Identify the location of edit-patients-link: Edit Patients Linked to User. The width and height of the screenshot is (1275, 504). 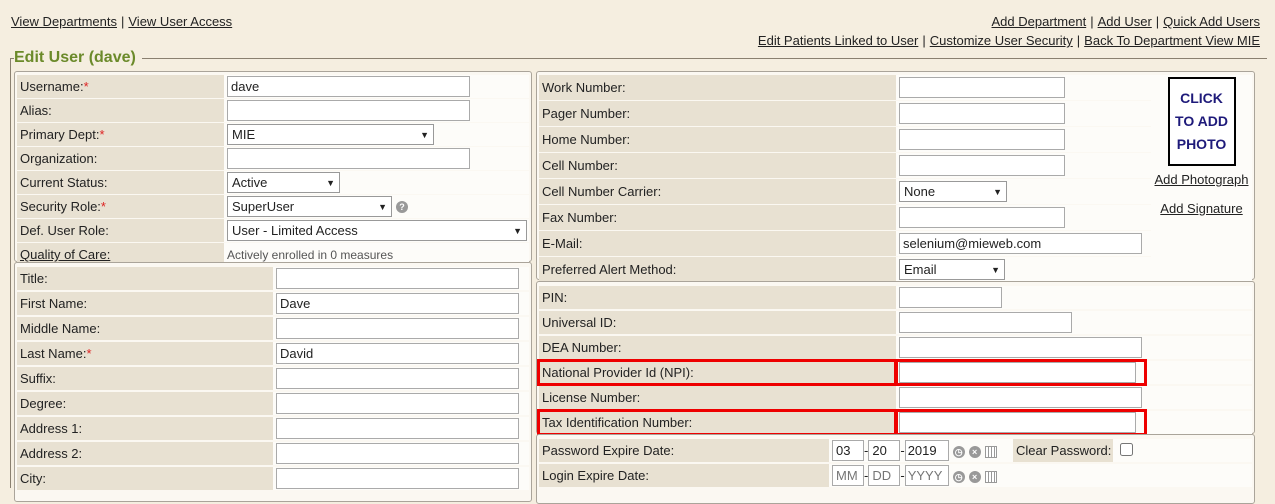
(838, 40).